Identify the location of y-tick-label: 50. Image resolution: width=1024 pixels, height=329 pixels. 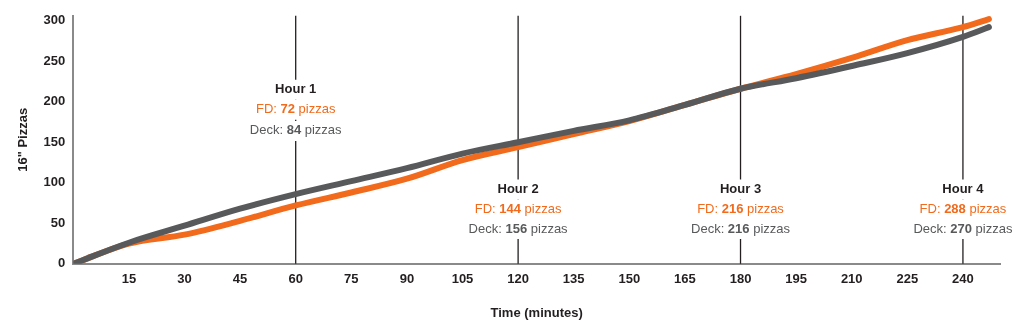
(58, 222).